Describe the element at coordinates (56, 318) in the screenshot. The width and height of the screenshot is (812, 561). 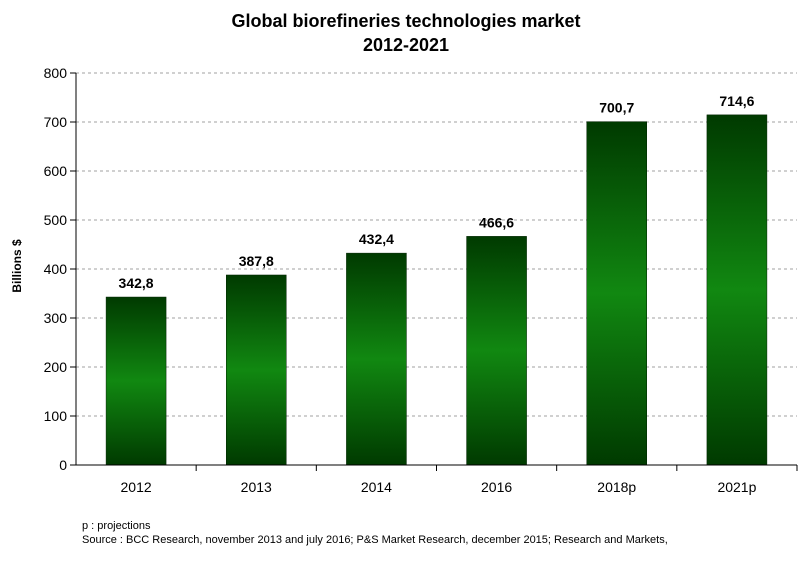
I see `y-tick-label: 300` at that location.